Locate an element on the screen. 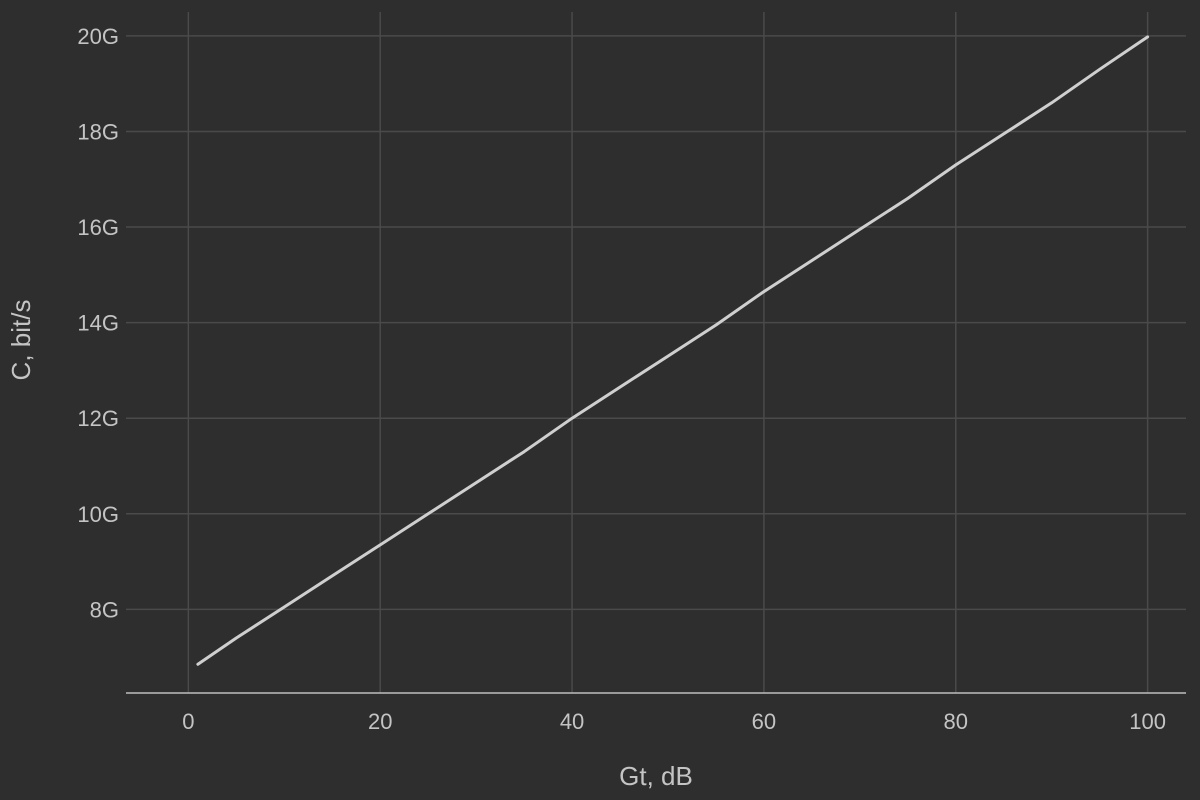 This screenshot has width=1200, height=800. y-tick-labels: 8G 10G 12G 14G 16G 18G 20G is located at coordinates (98, 323).